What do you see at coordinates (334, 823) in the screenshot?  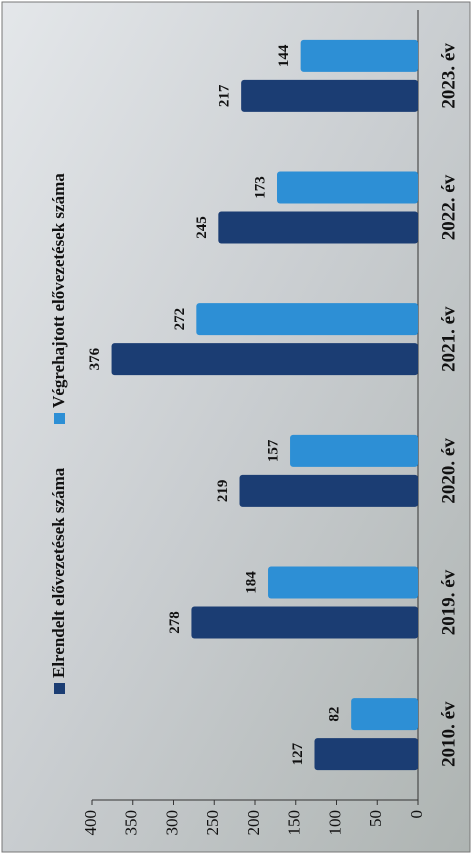 I see `y-tick-label: 100` at bounding box center [334, 823].